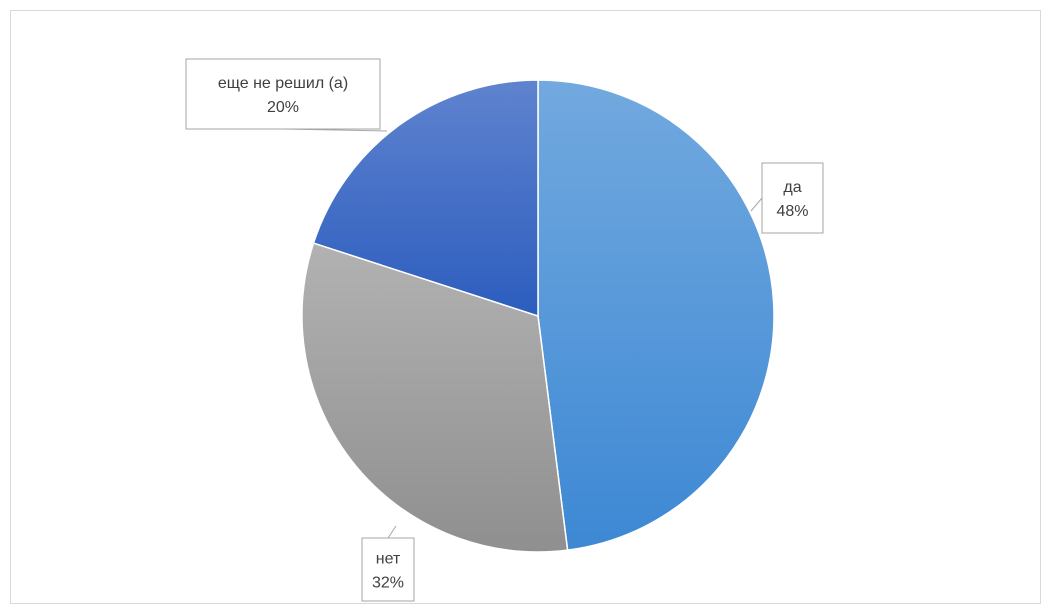 The height and width of the screenshot is (610, 1051). What do you see at coordinates (792, 211) in the screenshot?
I see `data-label-percent: 48%` at bounding box center [792, 211].